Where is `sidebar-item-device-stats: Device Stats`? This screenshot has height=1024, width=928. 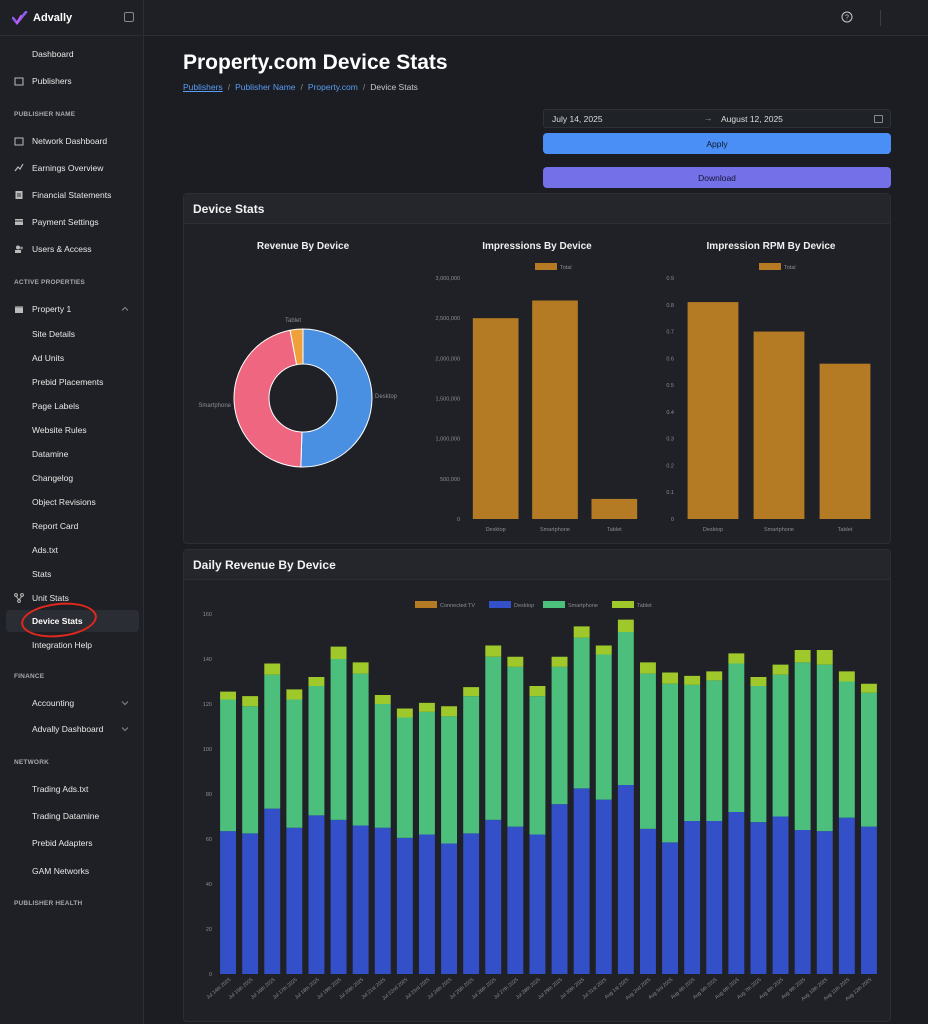 sidebar-item-device-stats: Device Stats is located at coordinates (72, 621).